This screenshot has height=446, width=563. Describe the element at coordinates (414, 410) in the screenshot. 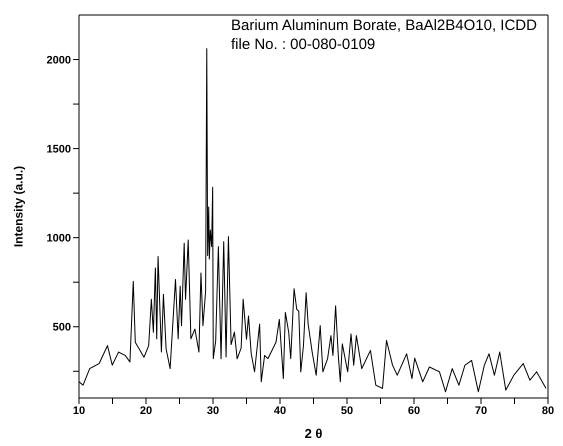

I see `x-tick-label: 60` at that location.